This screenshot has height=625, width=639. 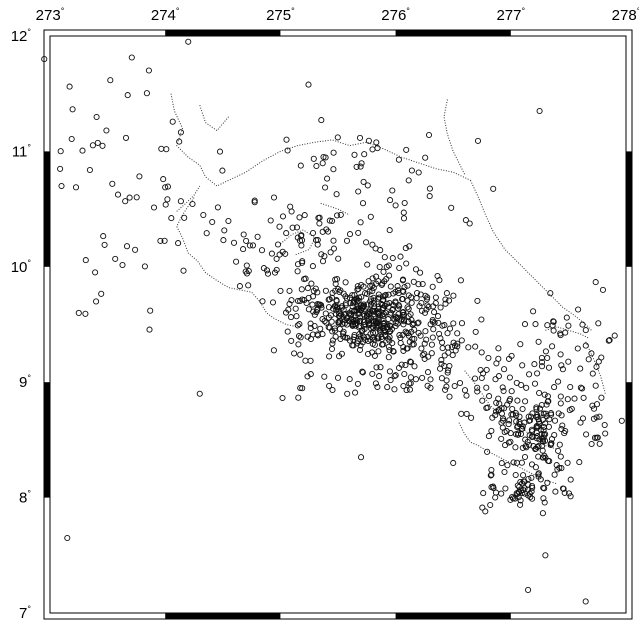 I want to click on lat-tick-label: 12°, so click(x=21, y=36).